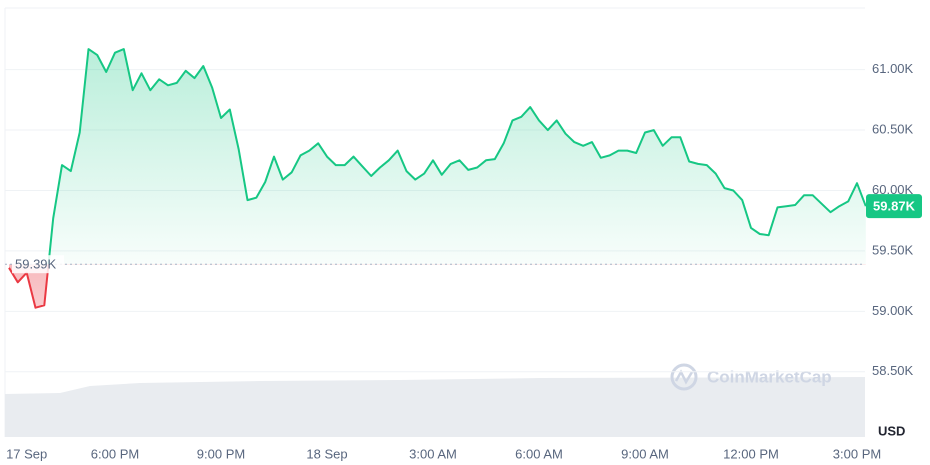 This screenshot has height=465, width=930. Describe the element at coordinates (893, 189) in the screenshot. I see `y-tick-label: 60.00K` at that location.